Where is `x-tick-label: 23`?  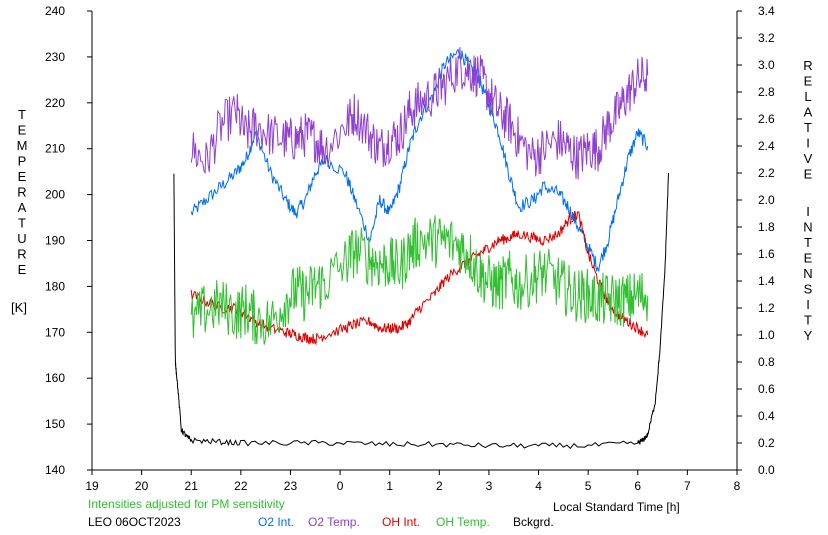 x-tick-label: 23 is located at coordinates (291, 486).